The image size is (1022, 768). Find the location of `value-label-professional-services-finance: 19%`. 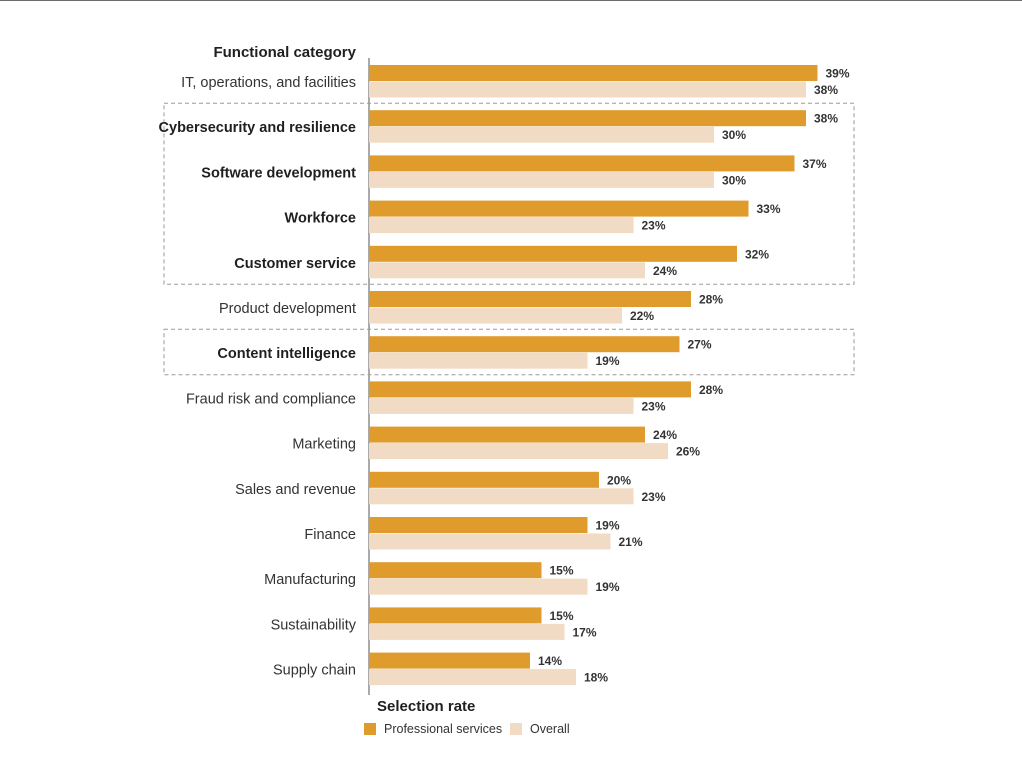

value-label-professional-services-finance: 19% is located at coordinates (608, 526).